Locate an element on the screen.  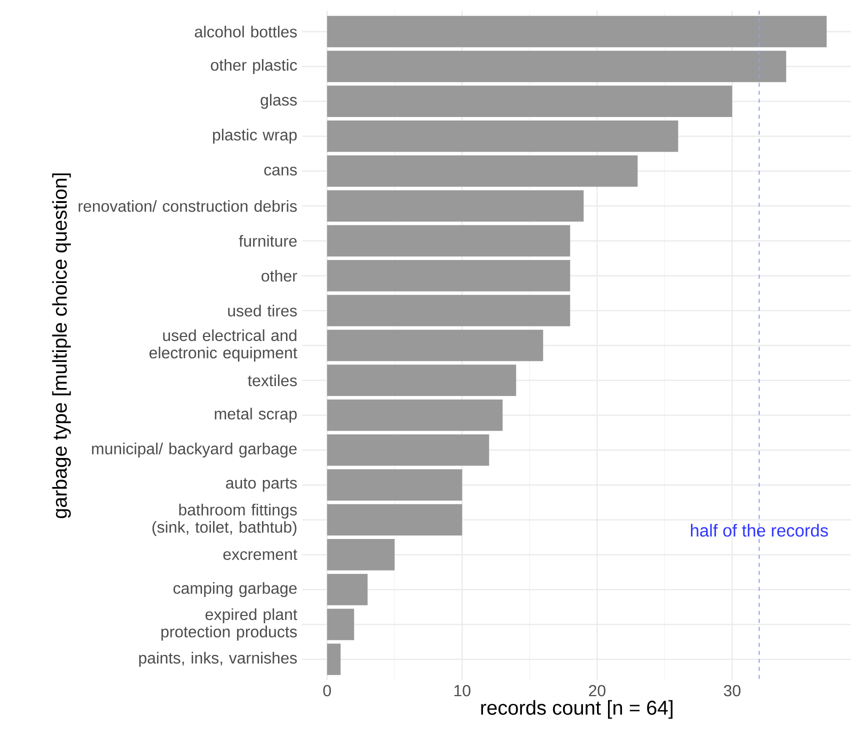
x-tick-label: 30 is located at coordinates (732, 690).